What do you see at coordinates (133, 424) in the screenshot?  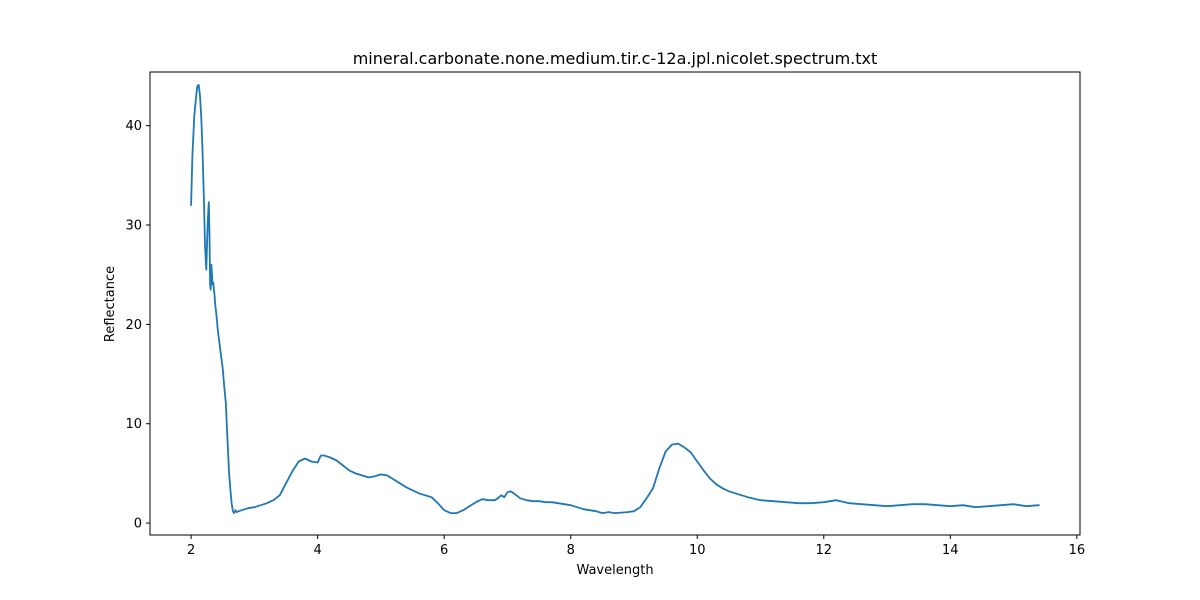 I see `y-tick-label: 10` at bounding box center [133, 424].